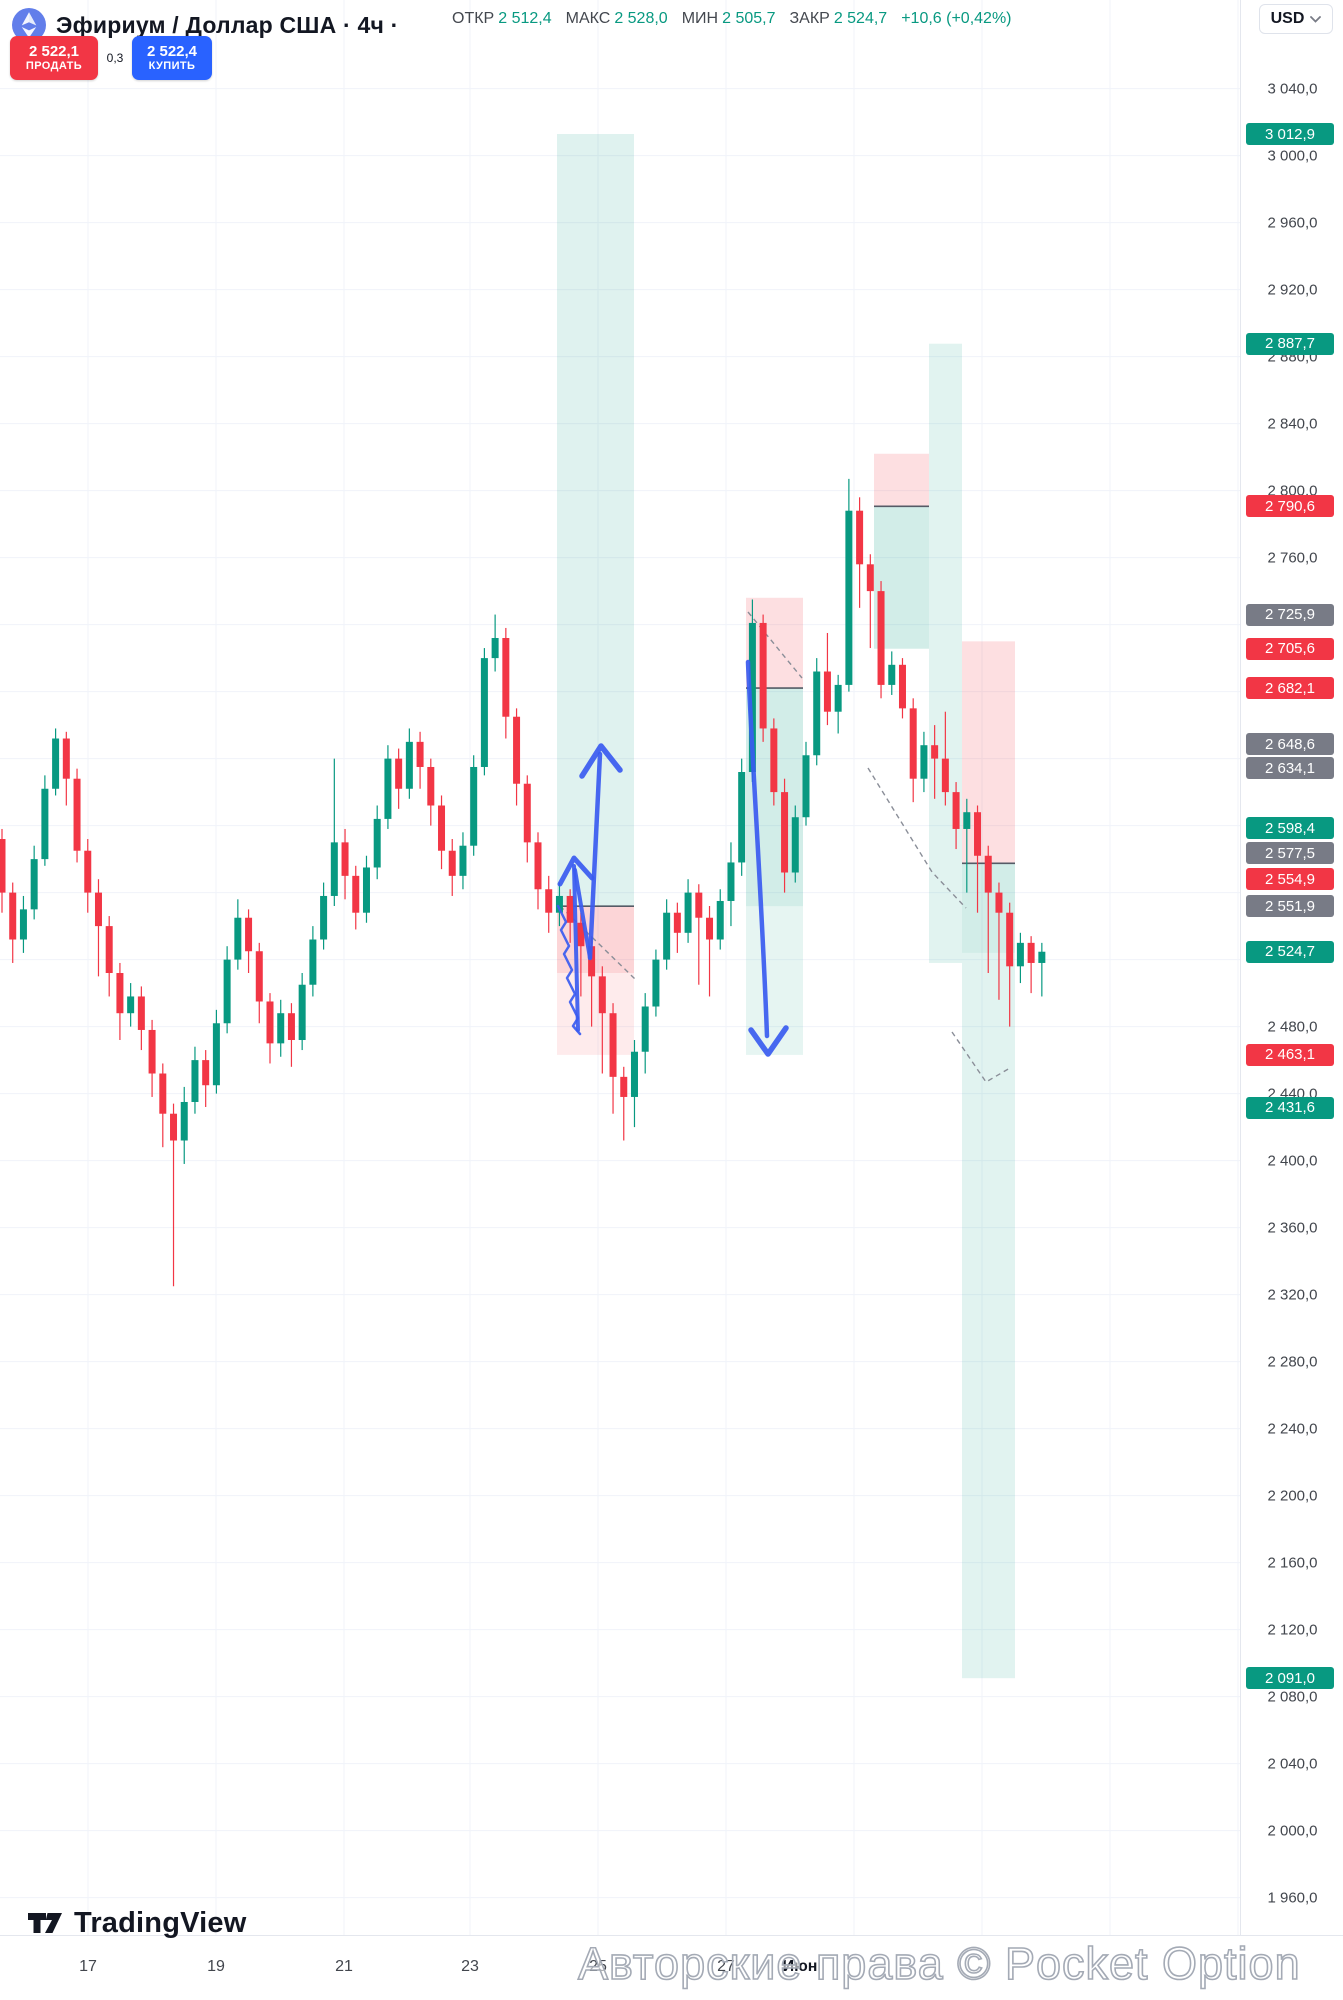 This screenshot has height=2000, width=1343. What do you see at coordinates (1292, 1831) in the screenshot?
I see `price-tick-label: 2 000,0` at bounding box center [1292, 1831].